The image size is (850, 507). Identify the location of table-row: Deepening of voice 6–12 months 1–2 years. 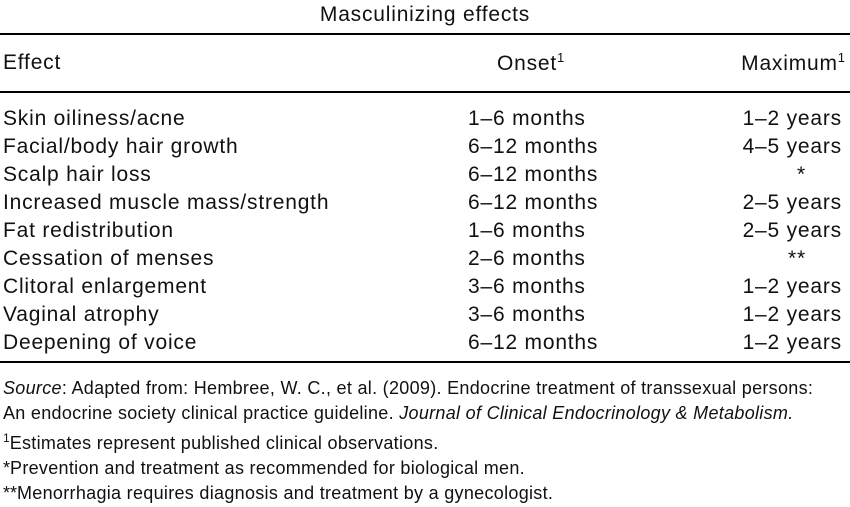
(425, 345).